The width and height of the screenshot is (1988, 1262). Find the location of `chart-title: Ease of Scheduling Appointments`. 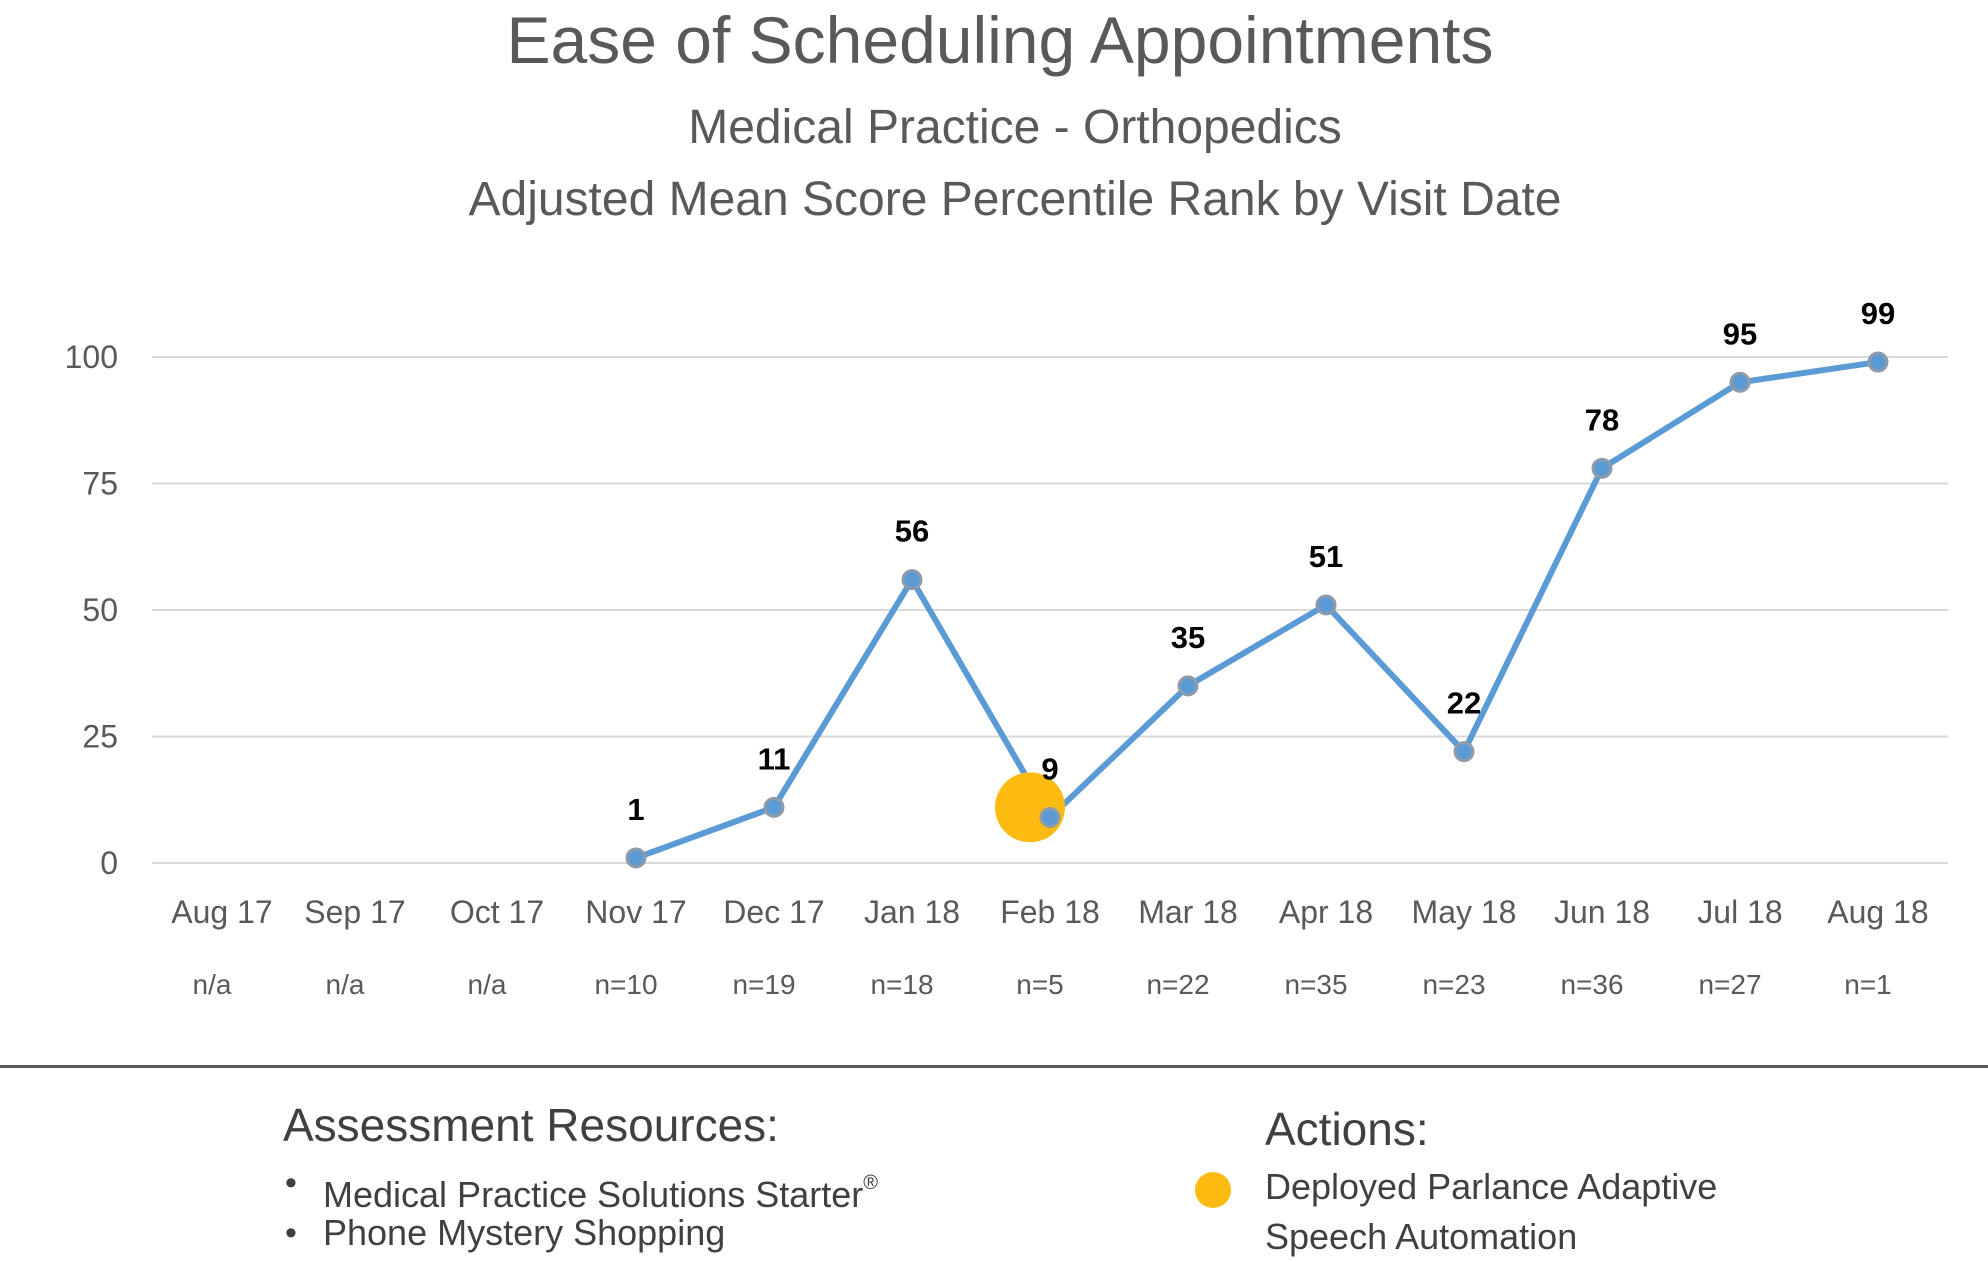

chart-title: Ease of Scheduling Appointments is located at coordinates (1000, 40).